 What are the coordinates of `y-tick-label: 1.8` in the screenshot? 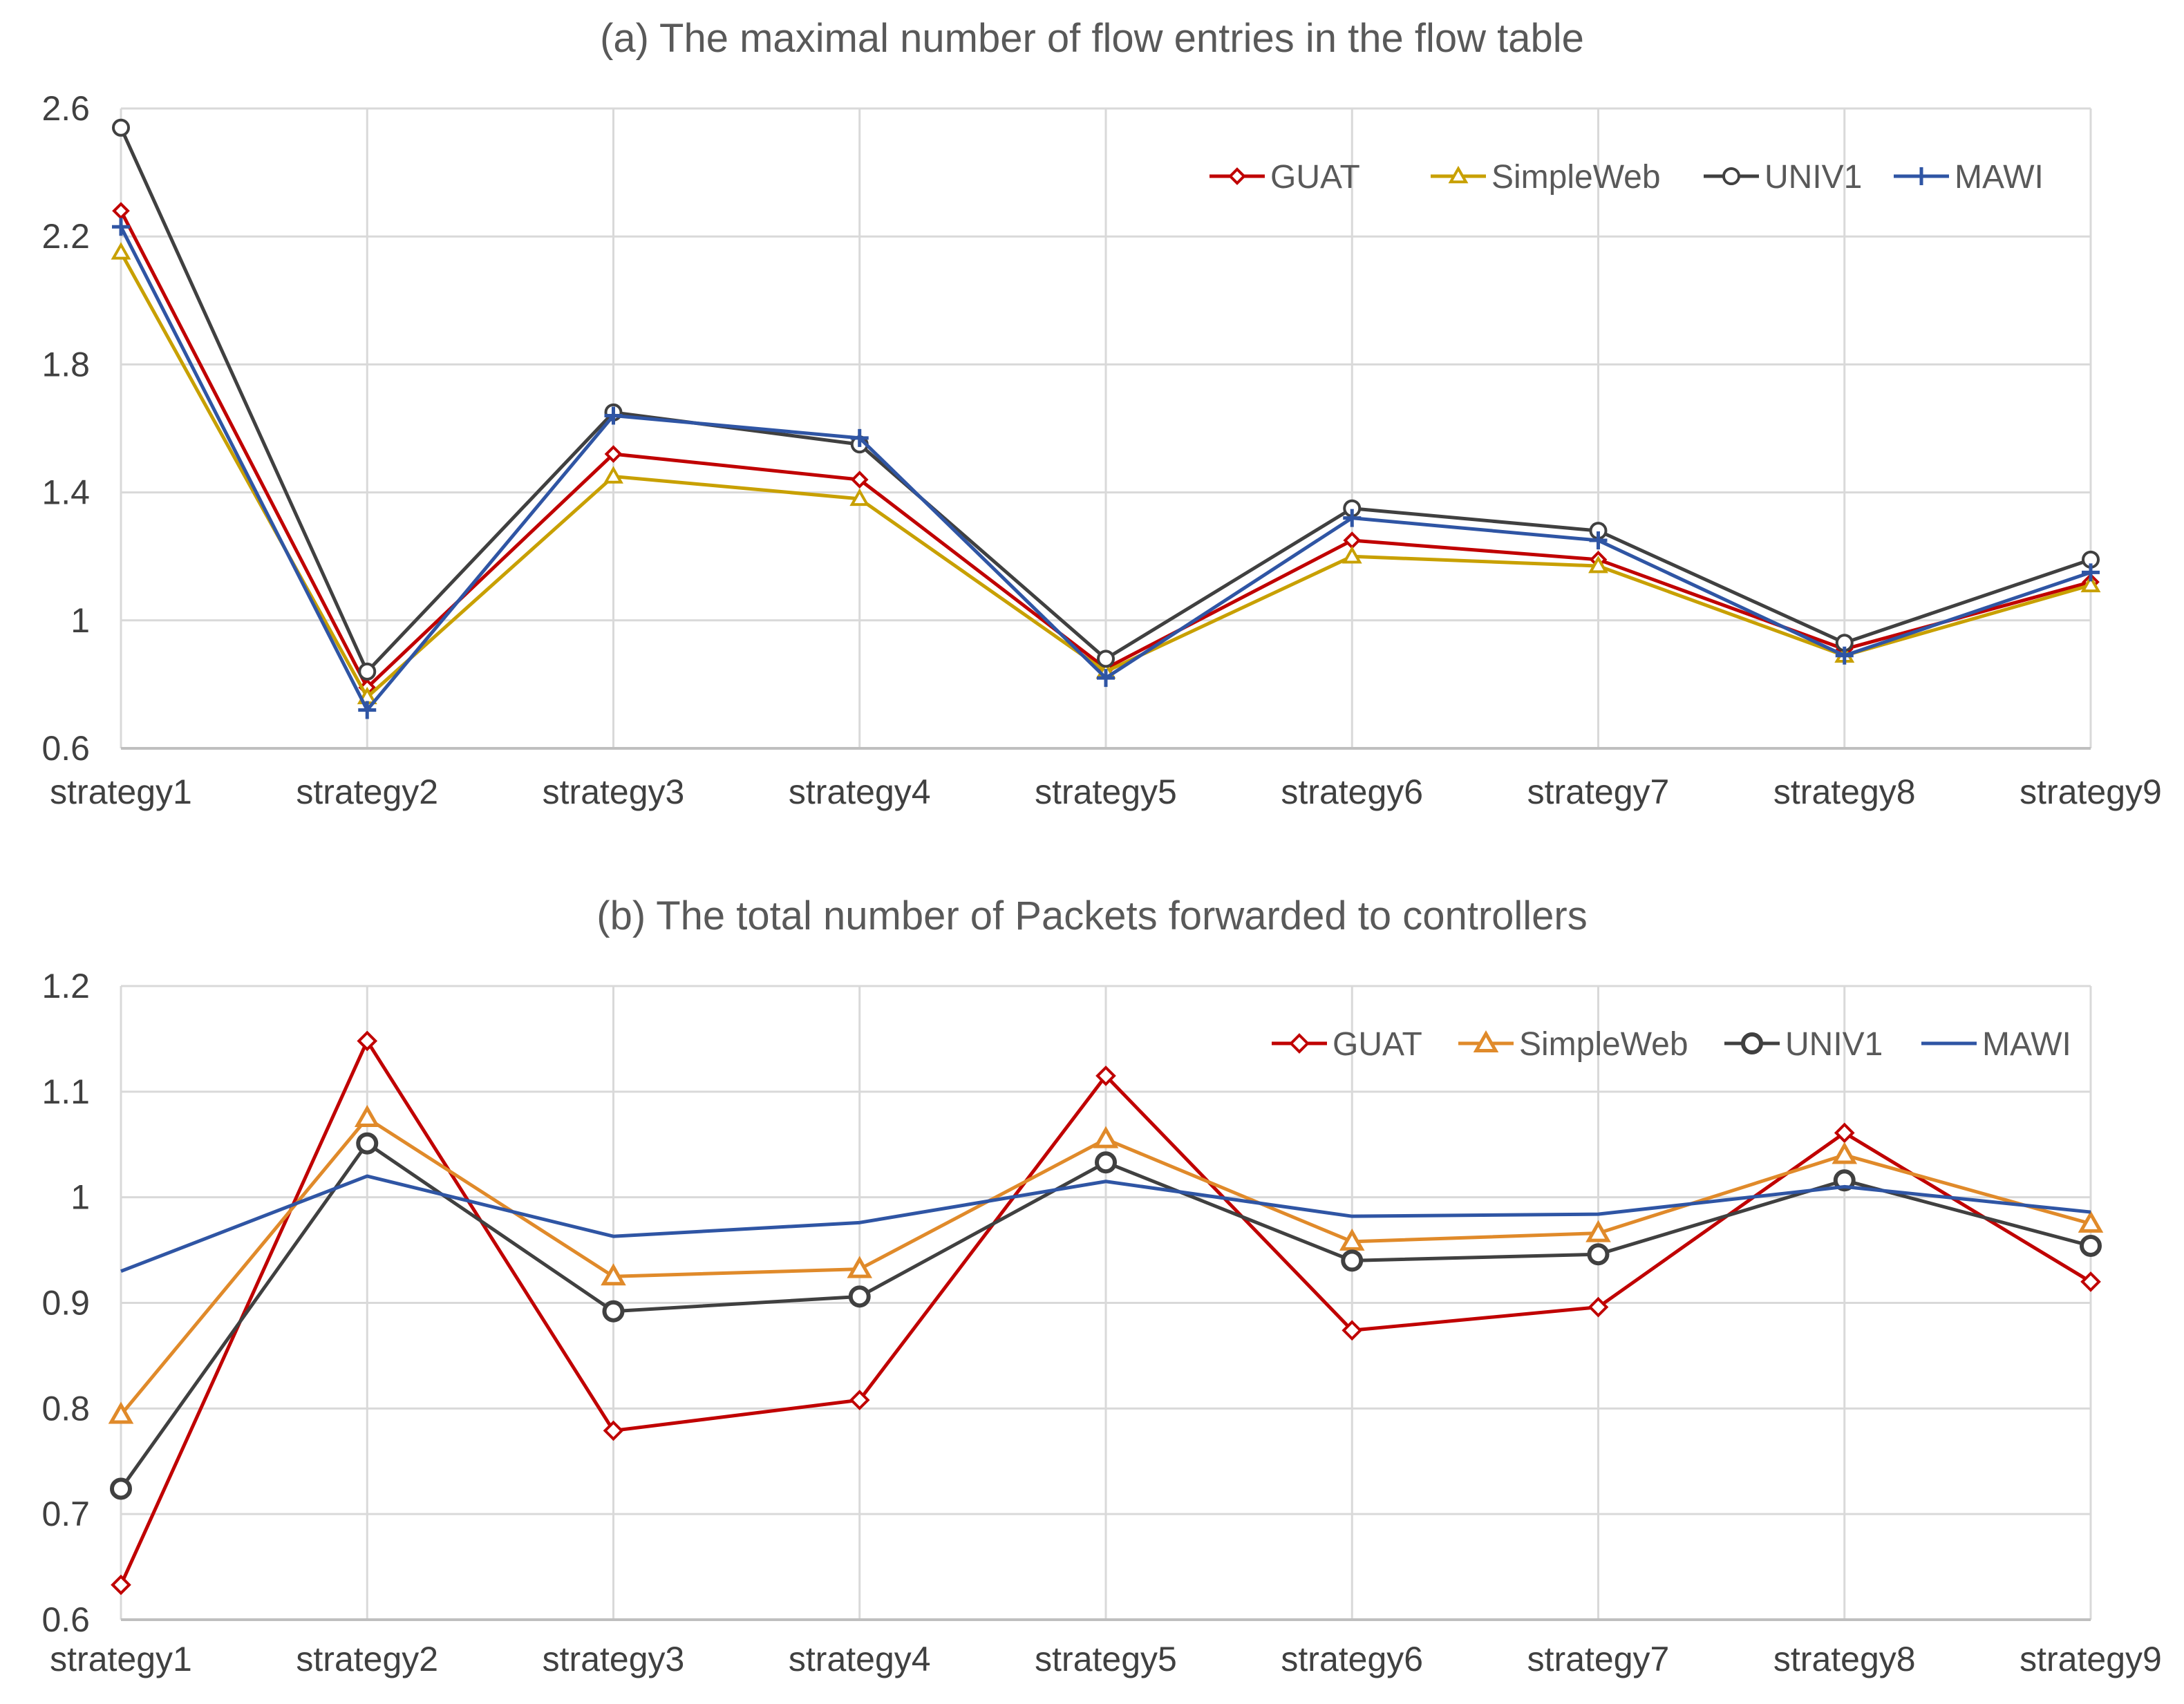 It's located at (65, 364).